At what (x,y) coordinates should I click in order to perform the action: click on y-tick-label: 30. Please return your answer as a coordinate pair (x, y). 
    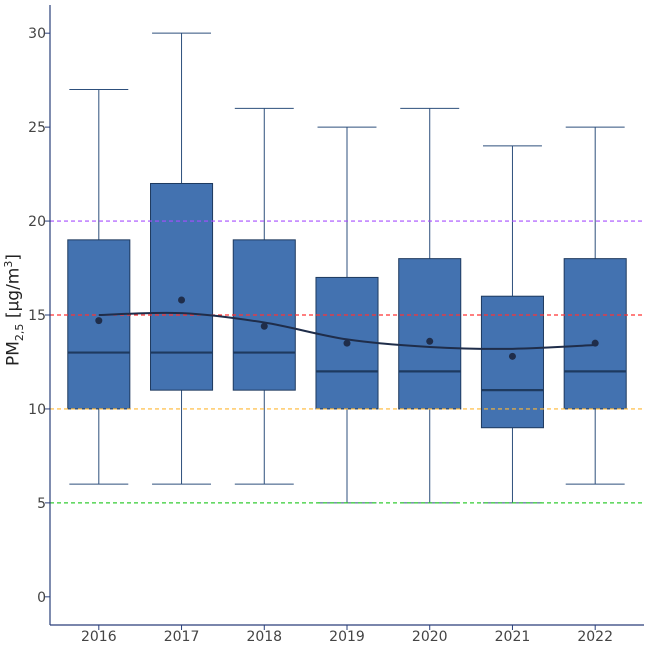
    Looking at the image, I should click on (37, 34).